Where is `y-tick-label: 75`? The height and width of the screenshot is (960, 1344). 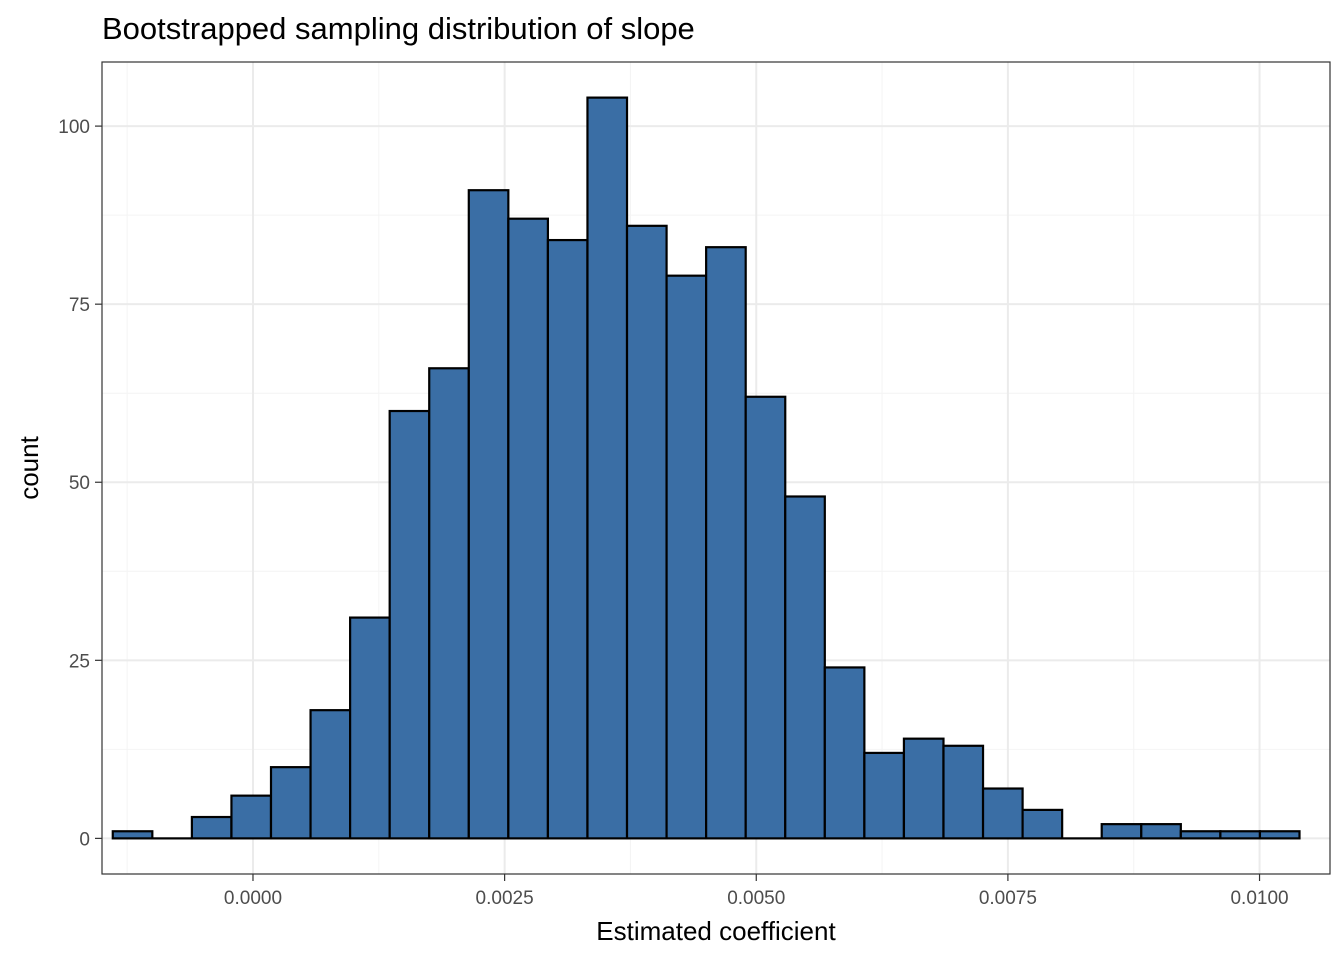
y-tick-label: 75 is located at coordinates (79, 305).